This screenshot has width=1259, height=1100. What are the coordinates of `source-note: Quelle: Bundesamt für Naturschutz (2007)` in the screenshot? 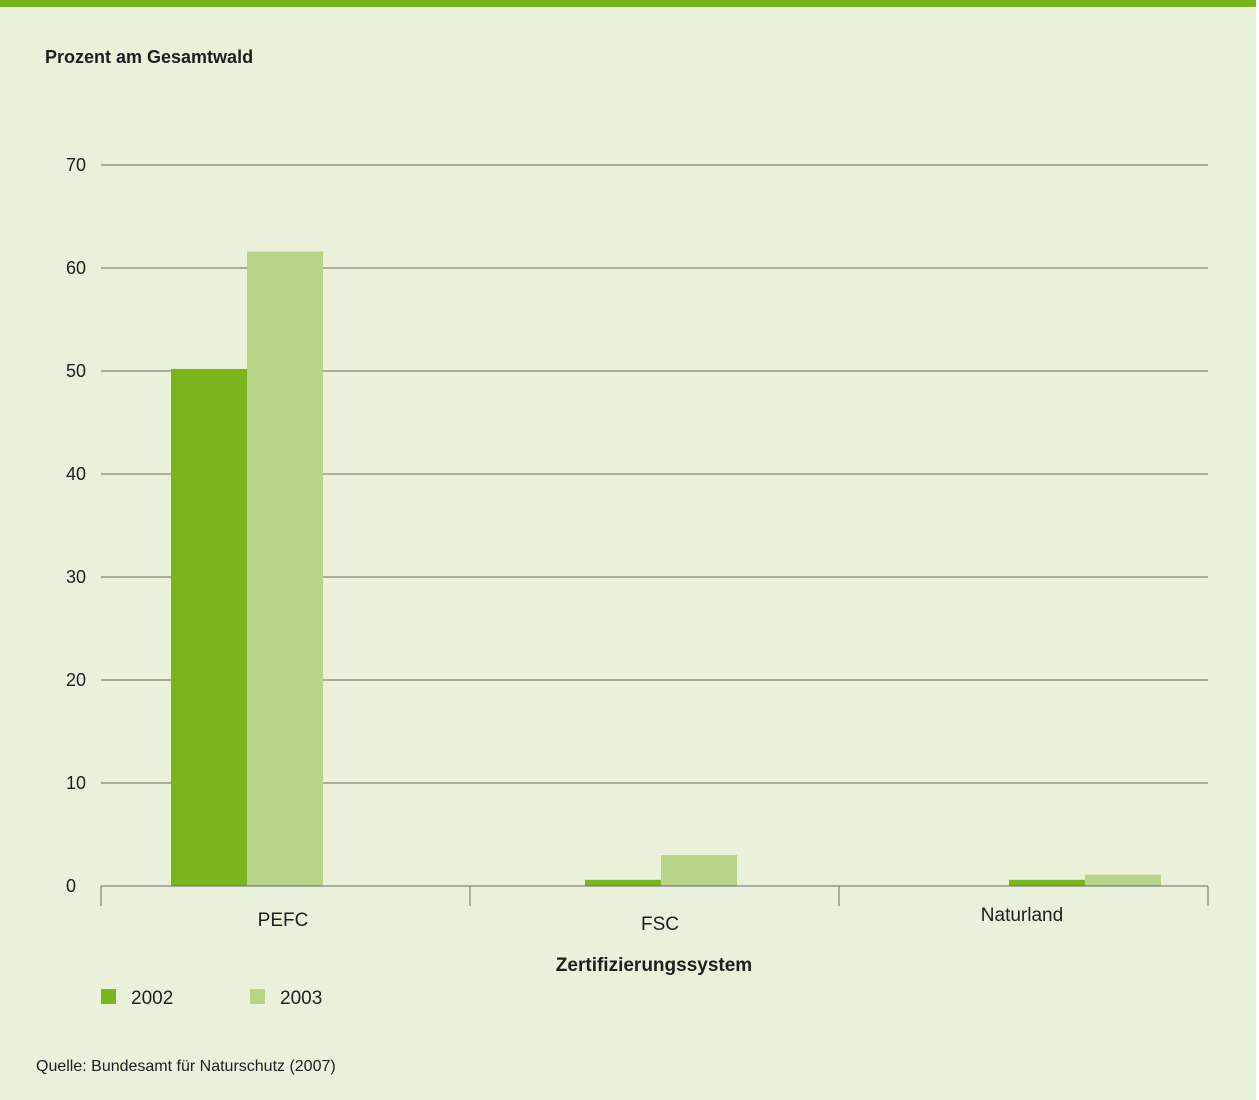 It's located at (186, 1066).